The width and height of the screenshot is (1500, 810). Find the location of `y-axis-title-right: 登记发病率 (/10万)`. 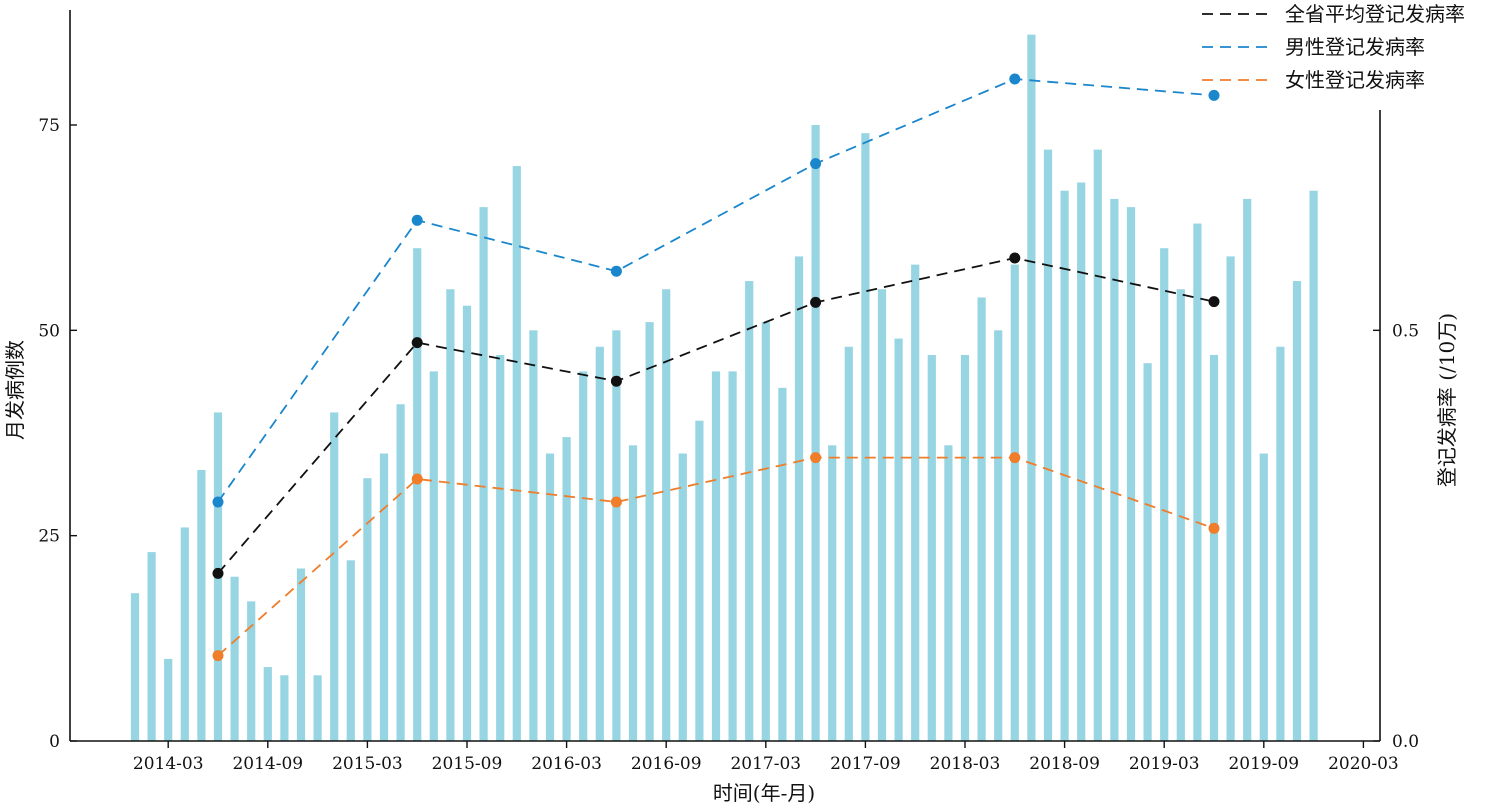

y-axis-title-right: 登记发病率 (/10万) is located at coordinates (1447, 400).